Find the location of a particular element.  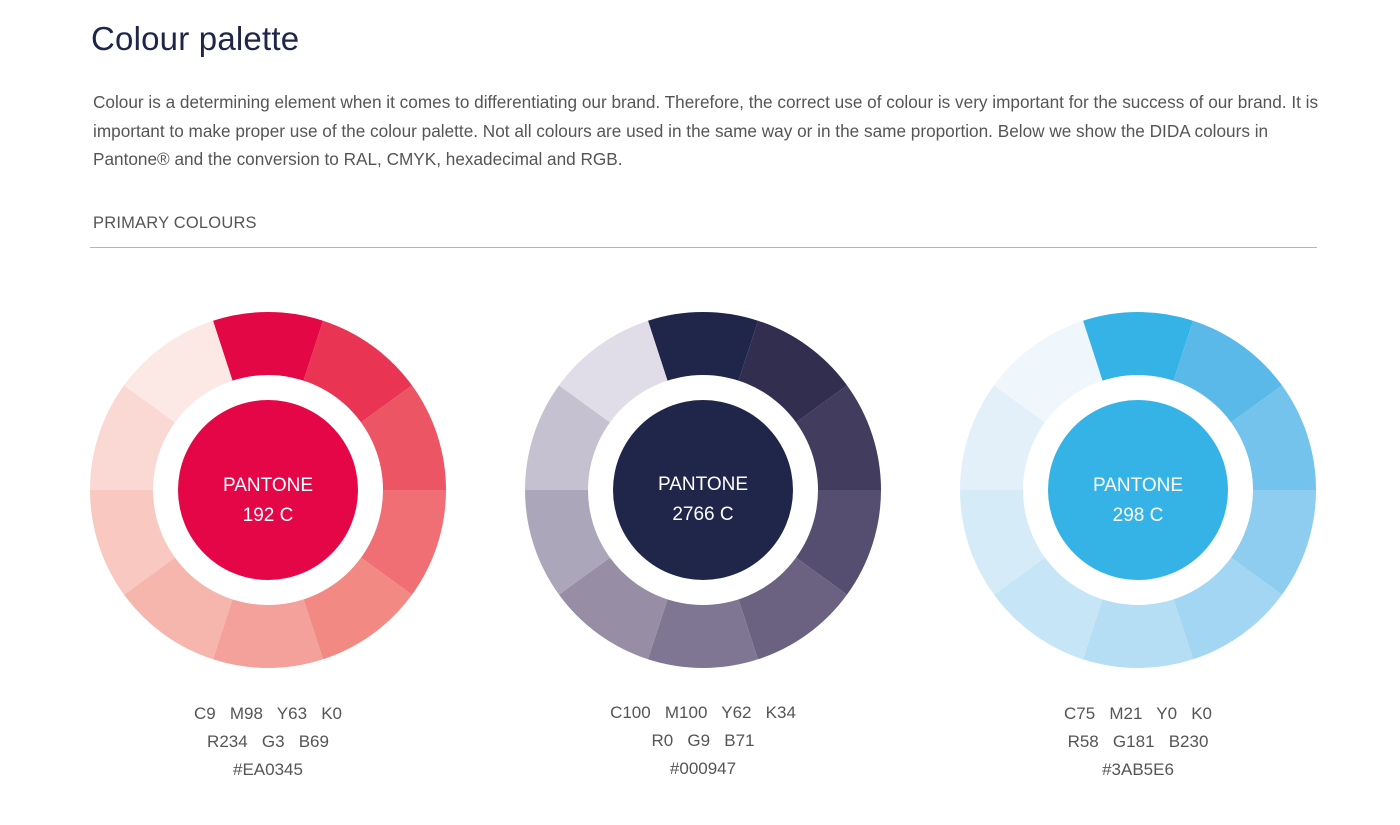

colour-wheel: PANTONE 298 C is located at coordinates (1138, 490).